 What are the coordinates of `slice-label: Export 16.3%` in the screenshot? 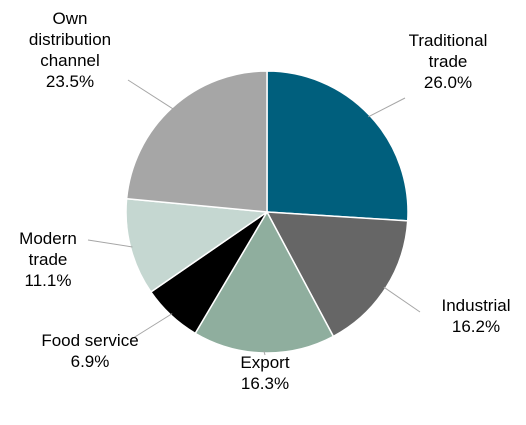 It's located at (265, 373).